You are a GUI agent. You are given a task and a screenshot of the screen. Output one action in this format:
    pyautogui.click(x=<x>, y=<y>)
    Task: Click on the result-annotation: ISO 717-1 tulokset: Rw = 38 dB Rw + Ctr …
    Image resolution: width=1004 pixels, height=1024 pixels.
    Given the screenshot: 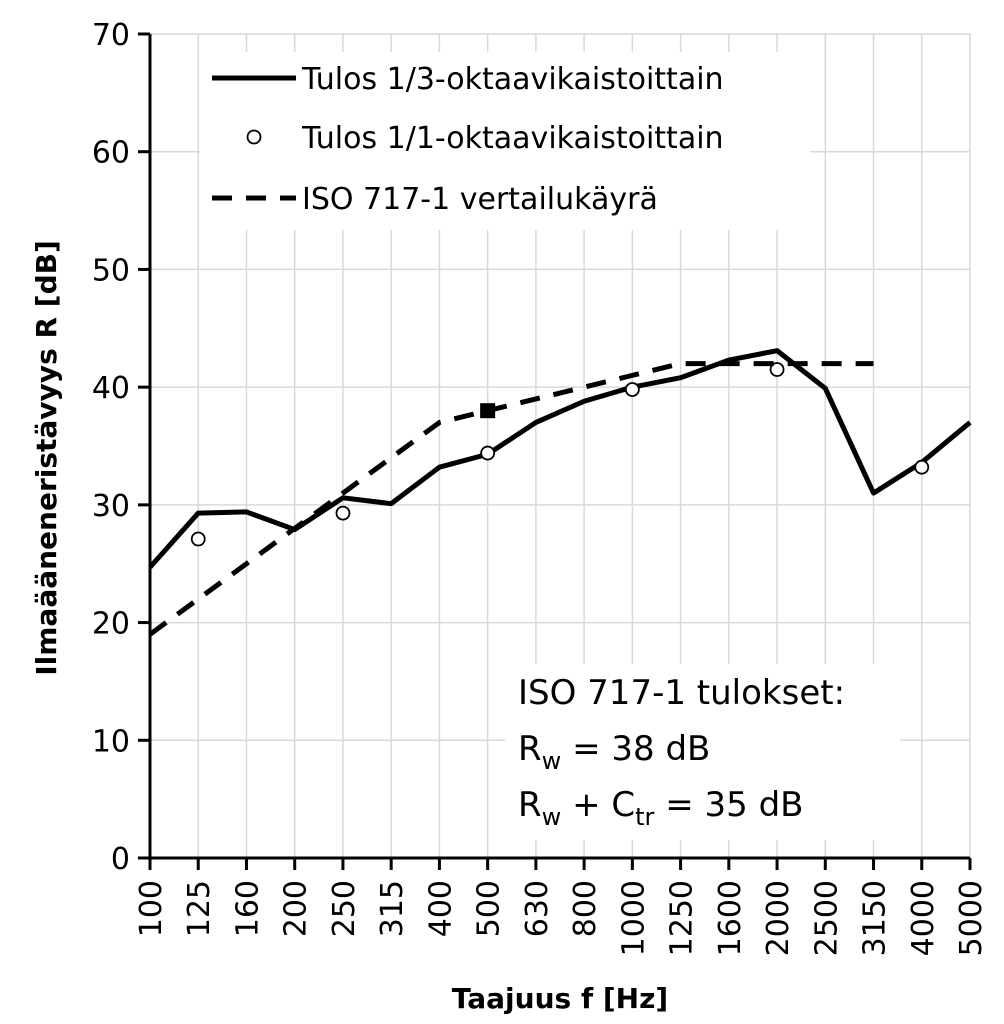 What is the action you would take?
    pyautogui.click(x=681, y=752)
    